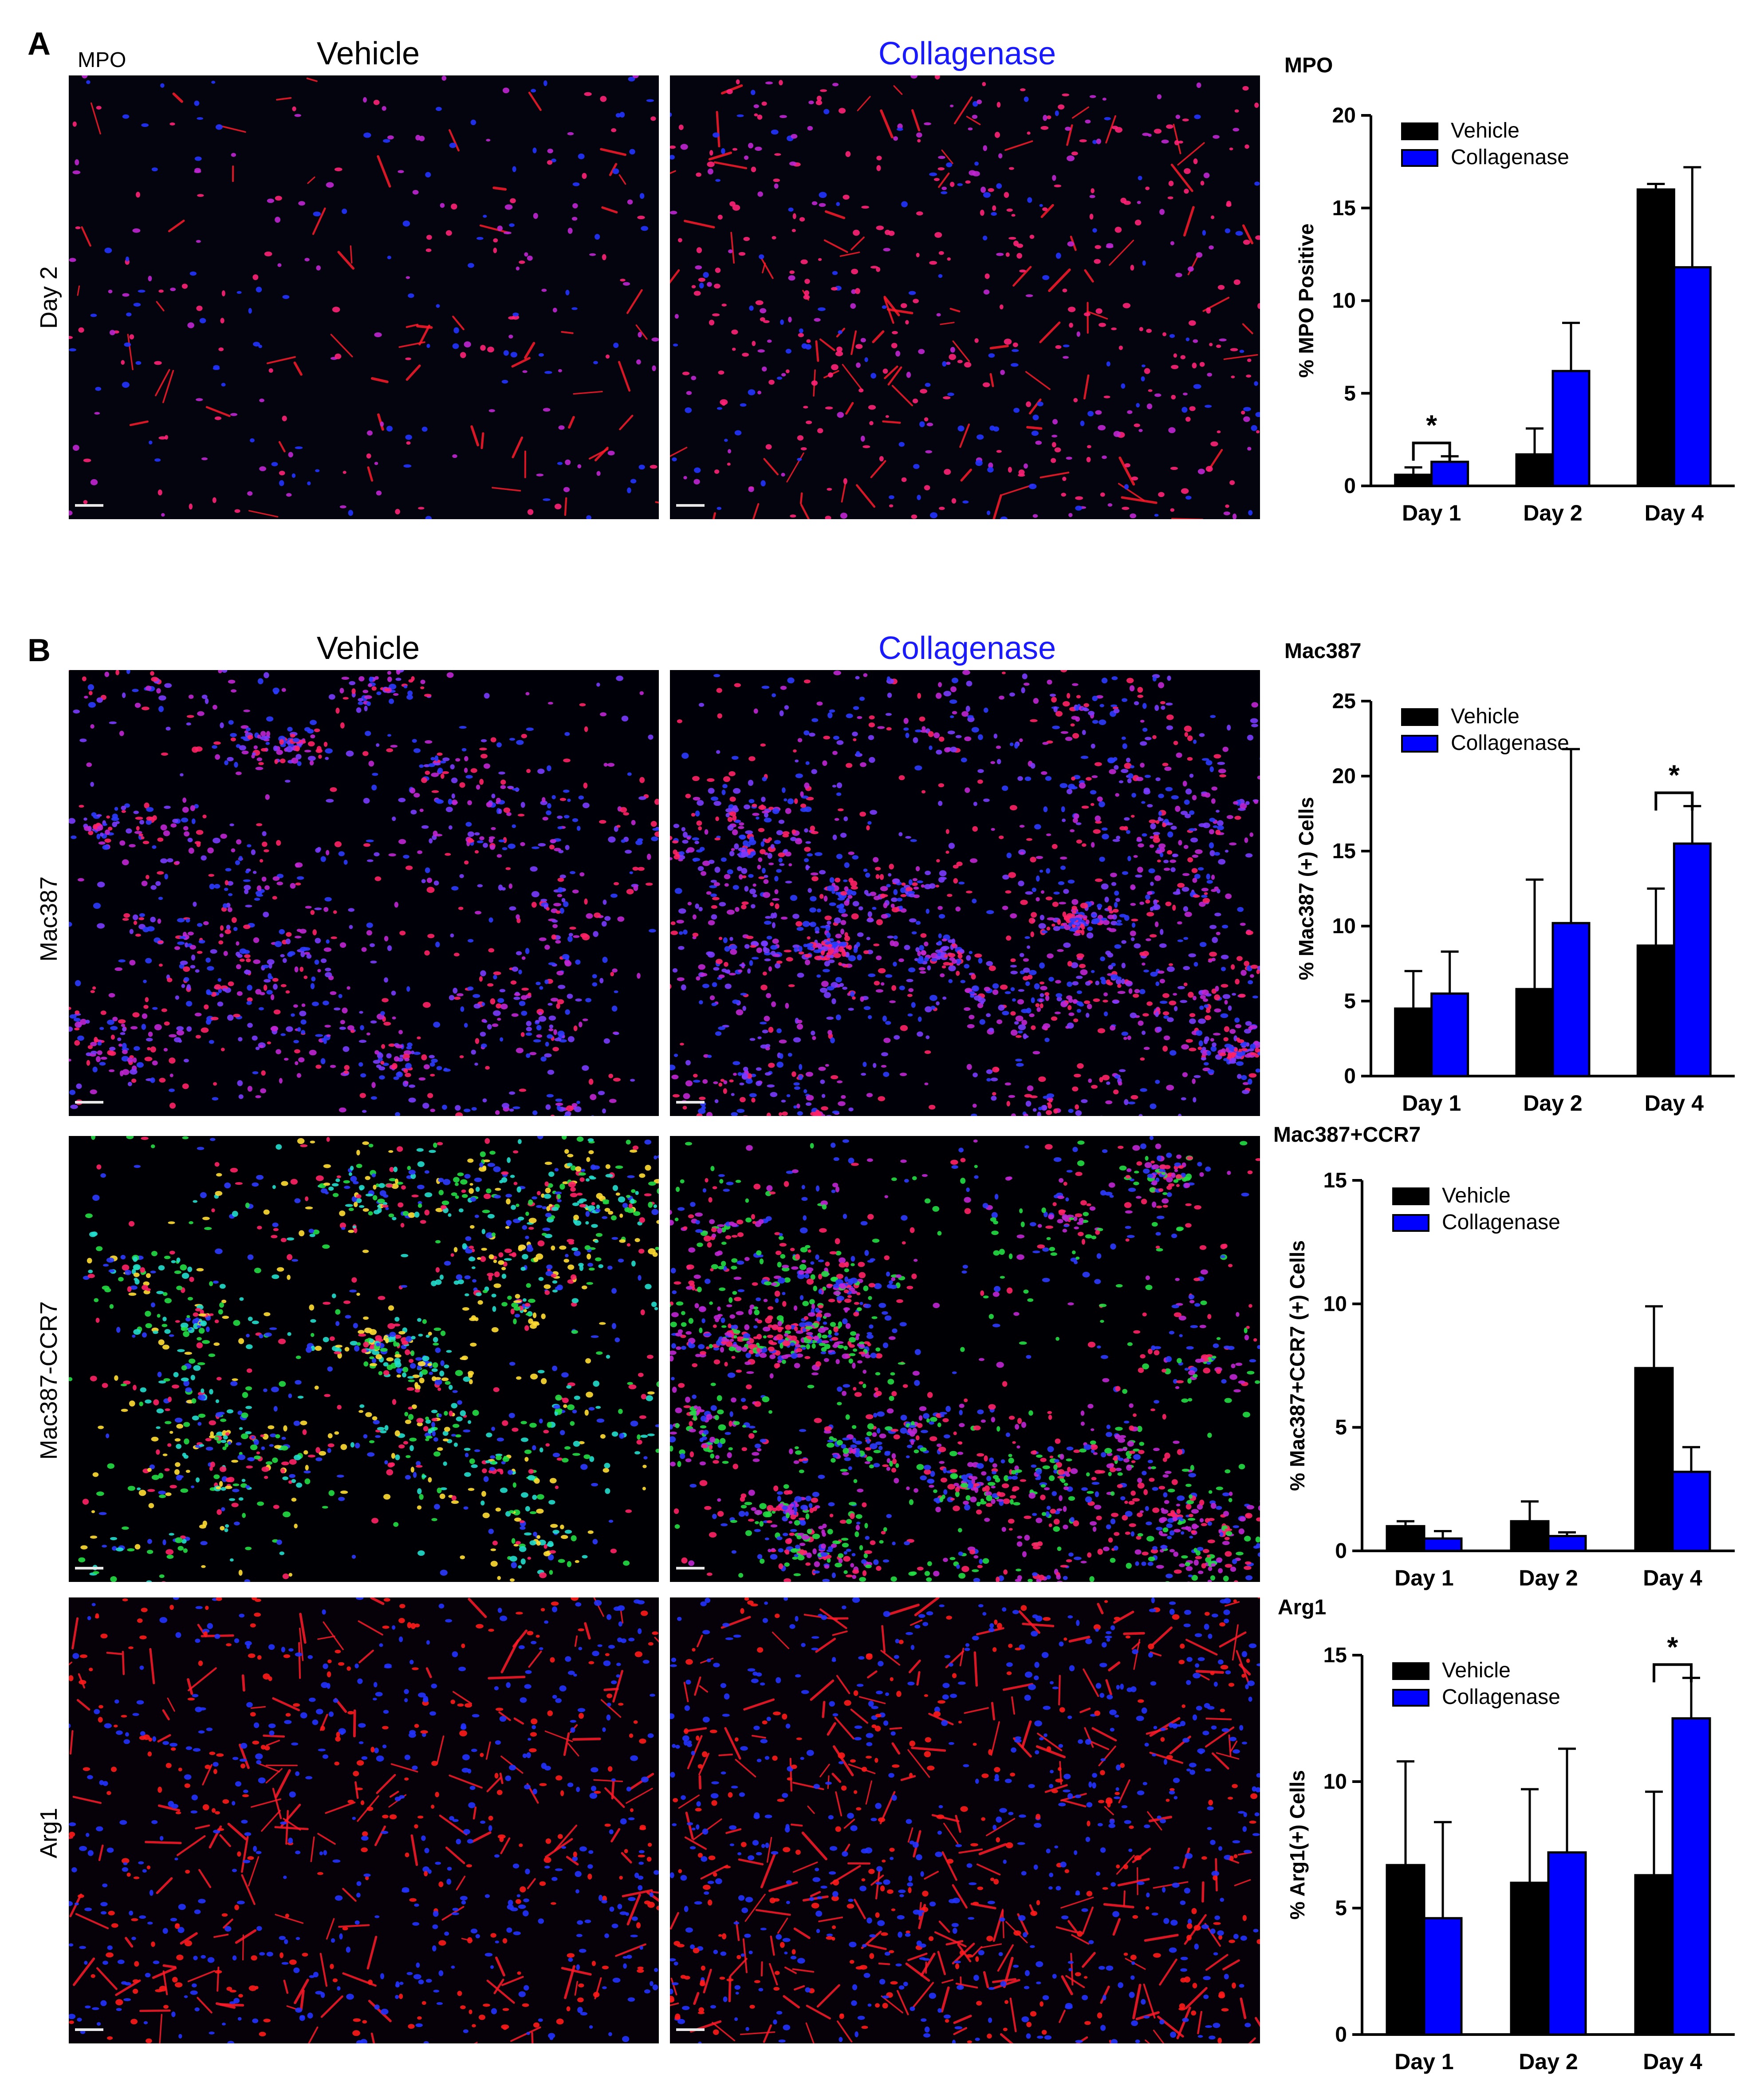 This screenshot has width=1764, height=2098. Describe the element at coordinates (48, 1380) in the screenshot. I see `panel-b-row-label-mac387-ccr7: Mac387-CCR7` at that location.